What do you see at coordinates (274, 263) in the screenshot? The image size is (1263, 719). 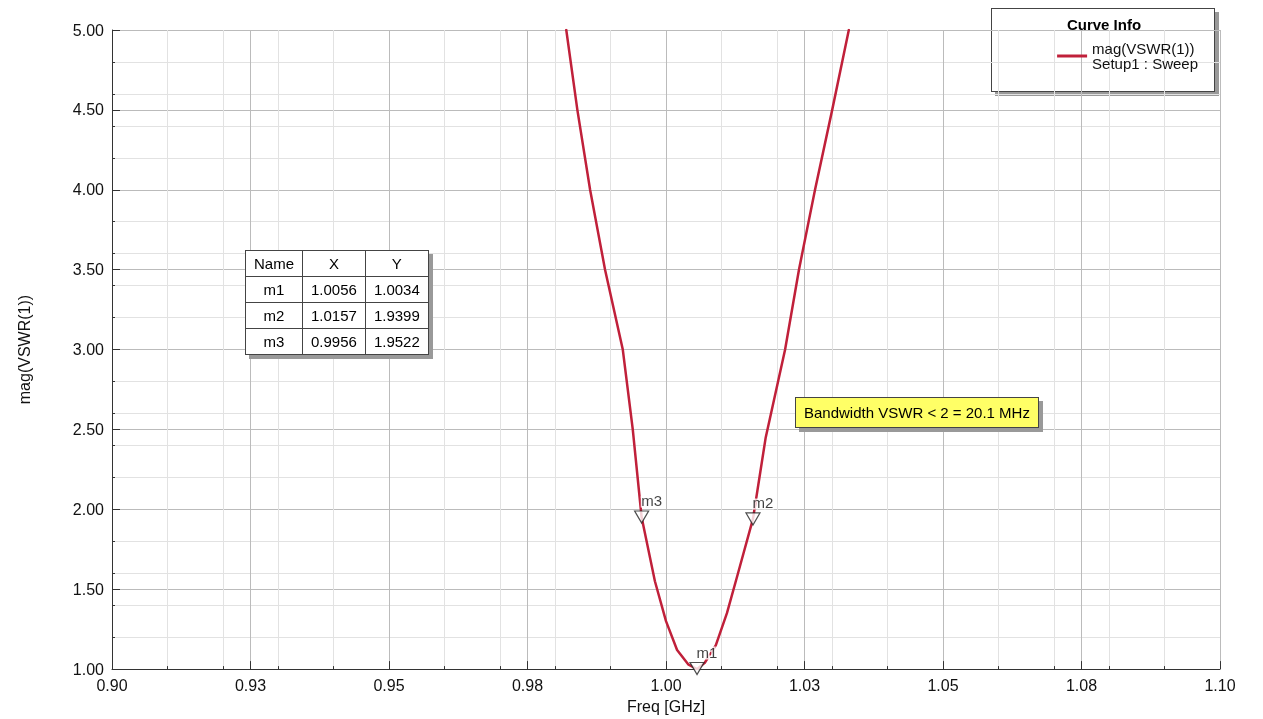 I see `annotation: Name` at bounding box center [274, 263].